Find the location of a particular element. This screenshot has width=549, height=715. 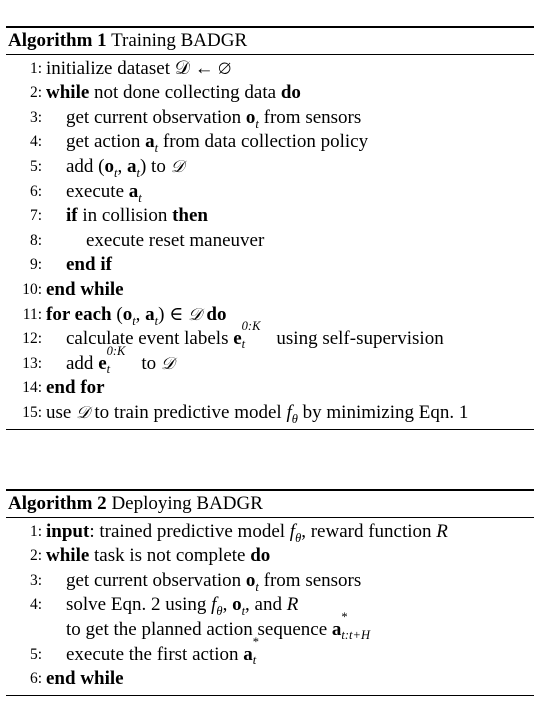

statement: by minimizing Eqn. 1 is located at coordinates (385, 412).